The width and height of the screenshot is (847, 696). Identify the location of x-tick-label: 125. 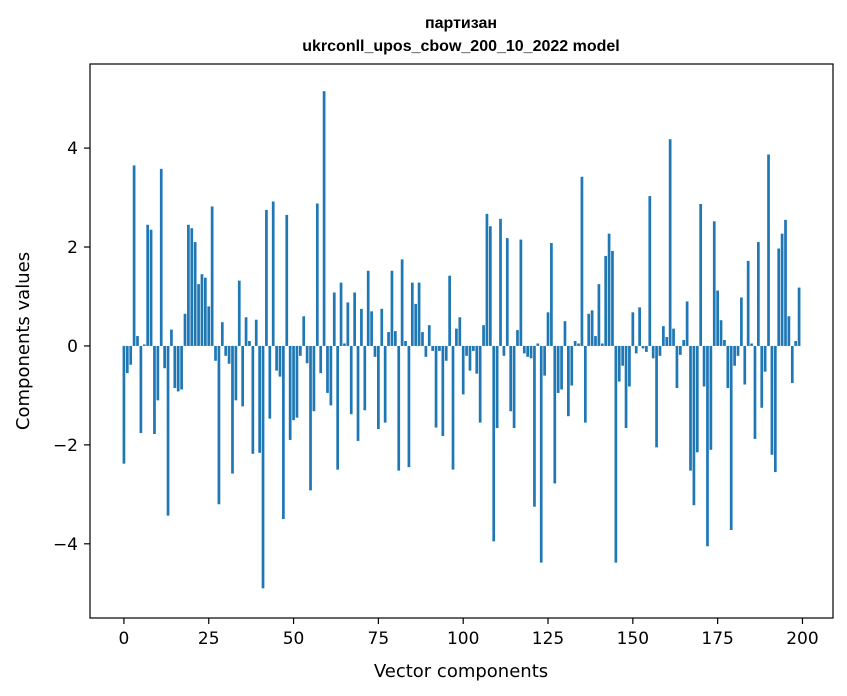
(548, 639).